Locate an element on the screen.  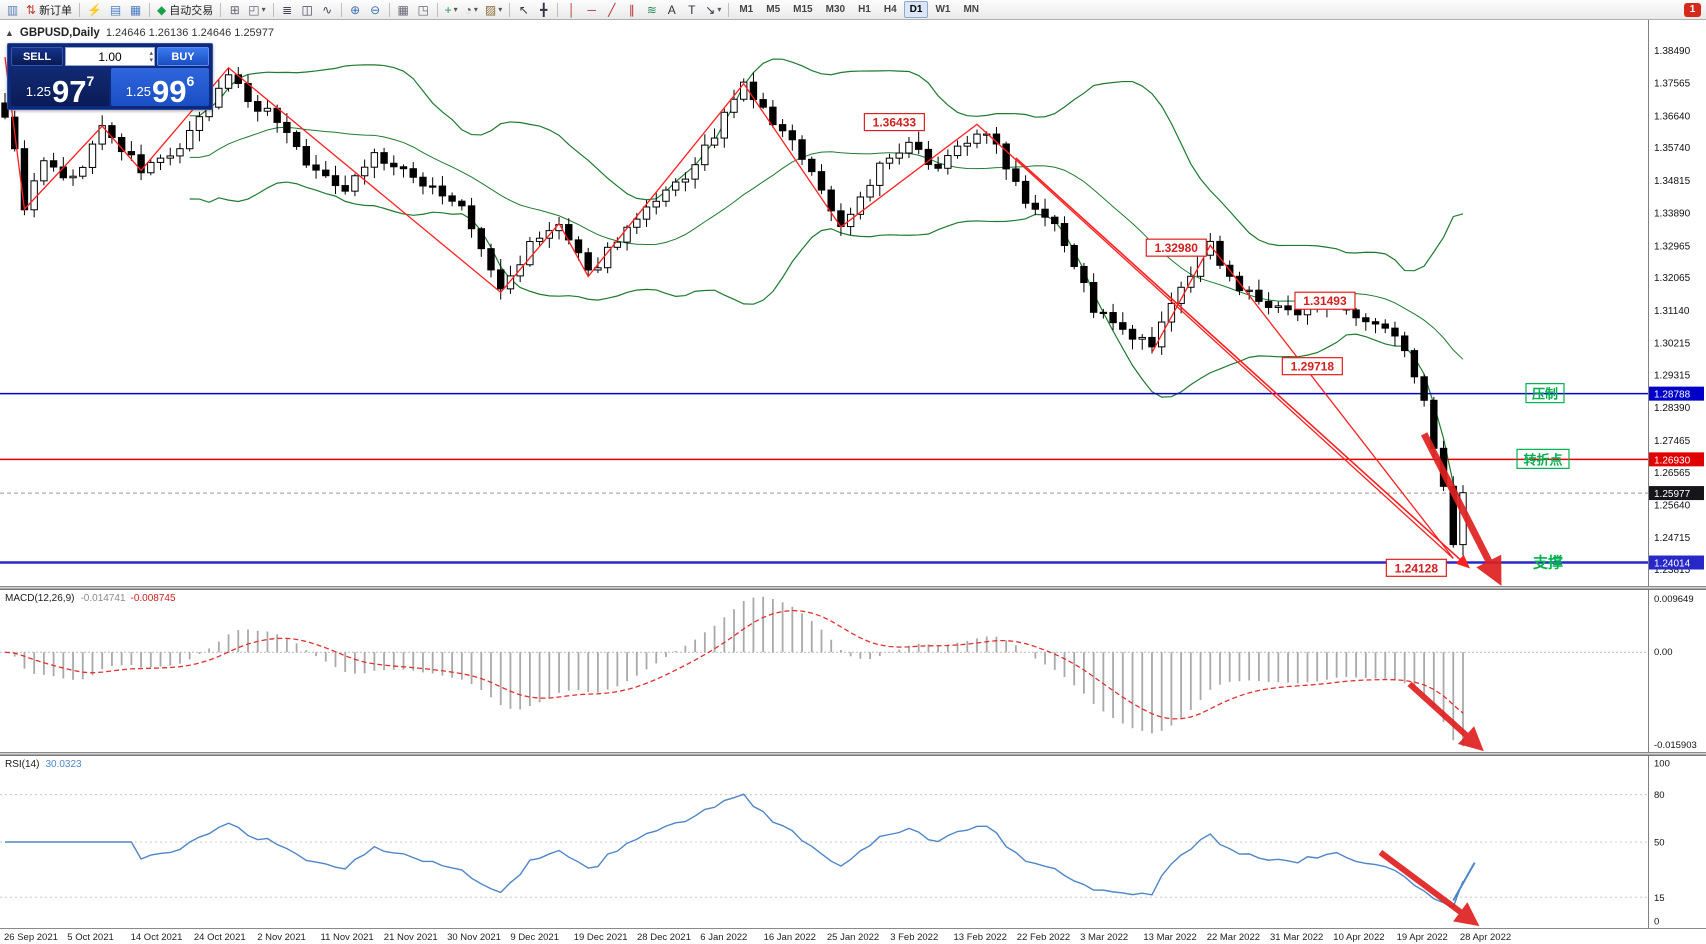
annotation-text: 压制 is located at coordinates (1545, 393).